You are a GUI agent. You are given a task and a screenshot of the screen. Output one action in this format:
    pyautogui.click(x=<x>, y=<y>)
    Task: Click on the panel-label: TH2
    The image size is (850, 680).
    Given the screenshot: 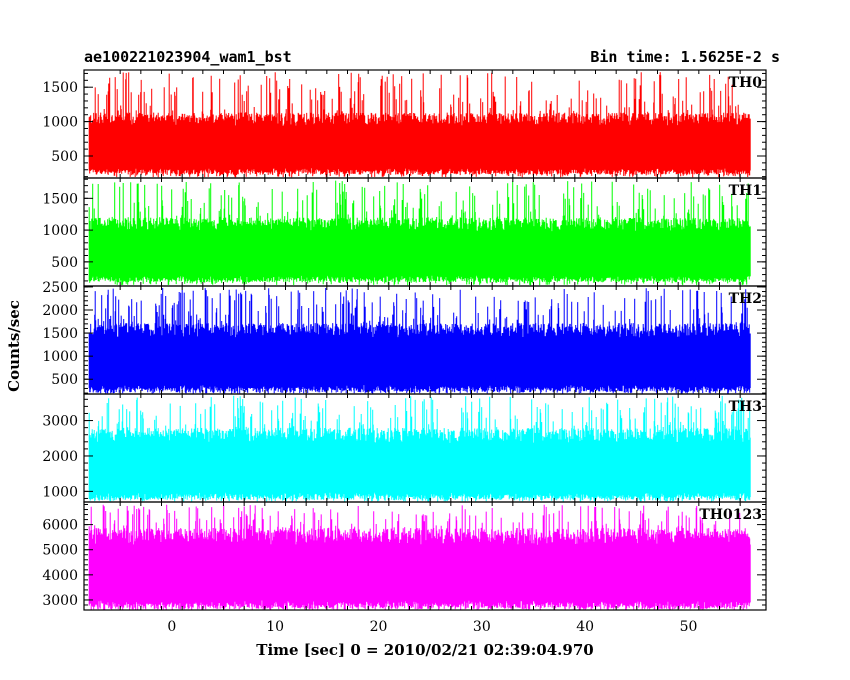 What is the action you would take?
    pyautogui.click(x=745, y=299)
    